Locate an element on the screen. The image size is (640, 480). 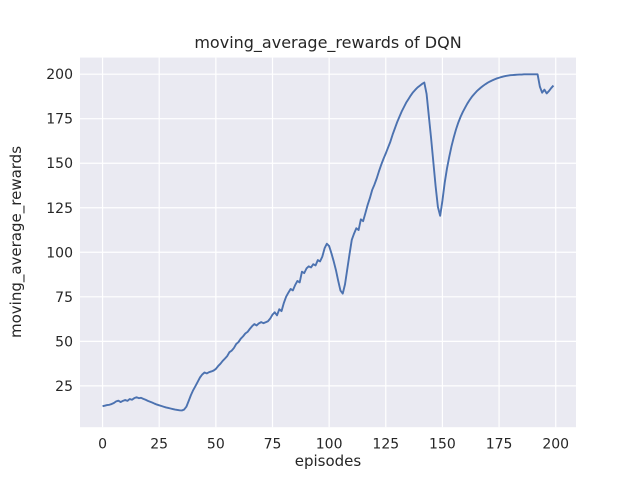
x-tick-label: 150 is located at coordinates (442, 445).